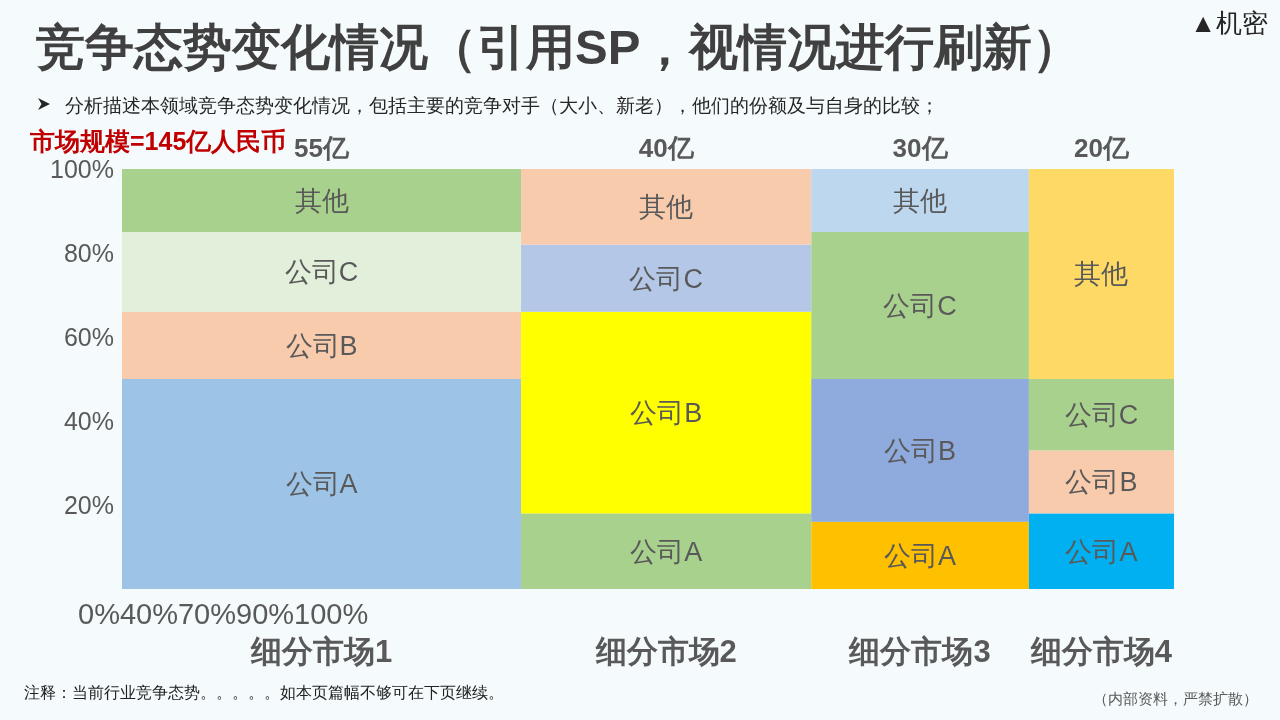 This screenshot has width=1280, height=720. I want to click on series-label: 其他, so click(321, 200).